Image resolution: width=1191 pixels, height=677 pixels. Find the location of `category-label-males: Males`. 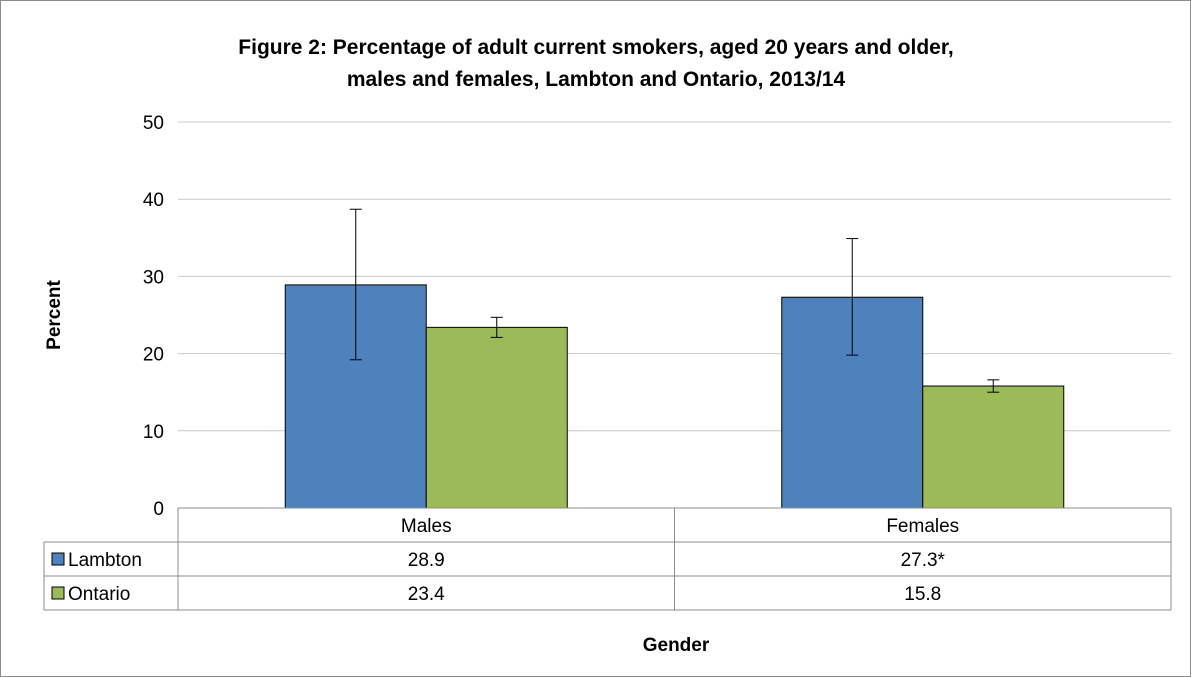

category-label-males: Males is located at coordinates (426, 526).